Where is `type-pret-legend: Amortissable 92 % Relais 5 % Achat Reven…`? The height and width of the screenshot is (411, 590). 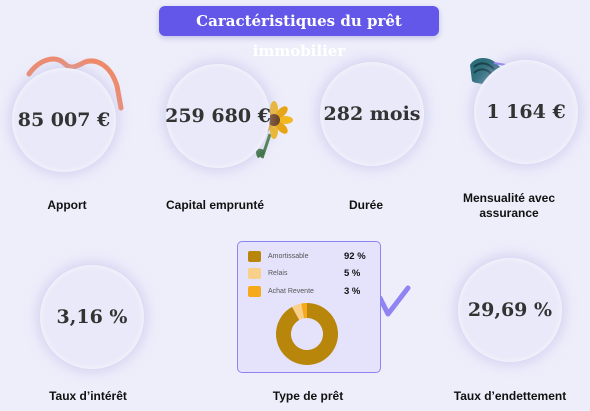 type-pret-legend: Amortissable 92 % Relais 5 % Achat Reven… is located at coordinates (309, 307).